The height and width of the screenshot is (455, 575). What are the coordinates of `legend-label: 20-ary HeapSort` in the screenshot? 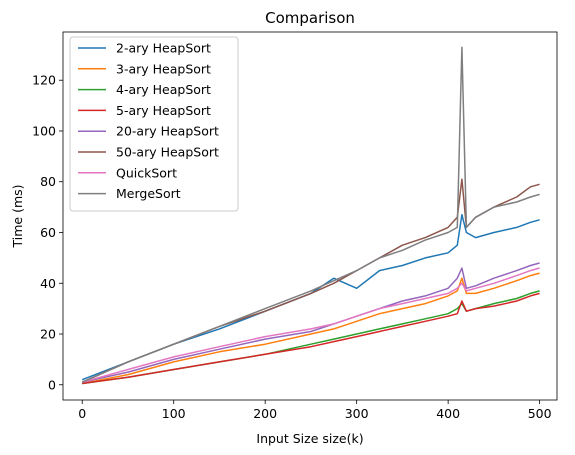 It's located at (167, 131).